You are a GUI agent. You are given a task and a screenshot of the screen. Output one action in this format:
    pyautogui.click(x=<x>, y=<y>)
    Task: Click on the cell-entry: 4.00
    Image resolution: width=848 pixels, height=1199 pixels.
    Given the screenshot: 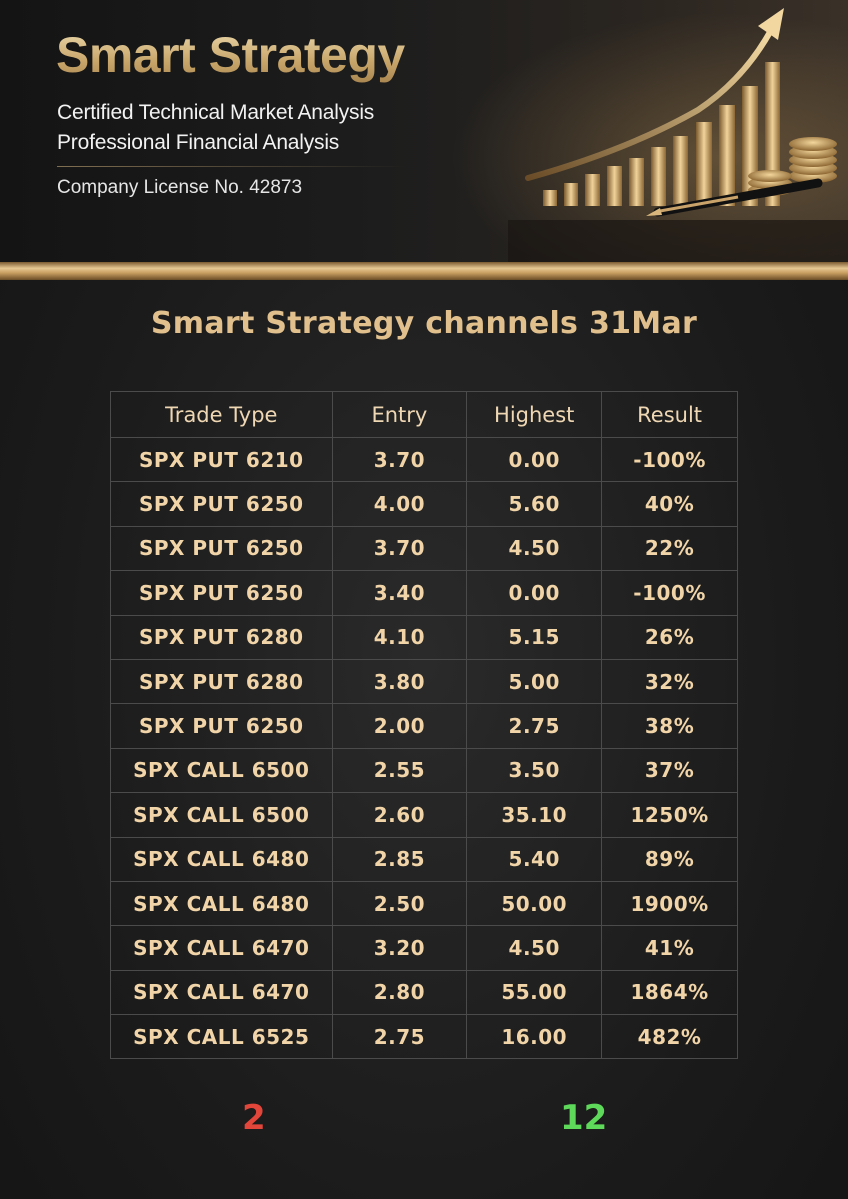 What is the action you would take?
    pyautogui.click(x=399, y=504)
    